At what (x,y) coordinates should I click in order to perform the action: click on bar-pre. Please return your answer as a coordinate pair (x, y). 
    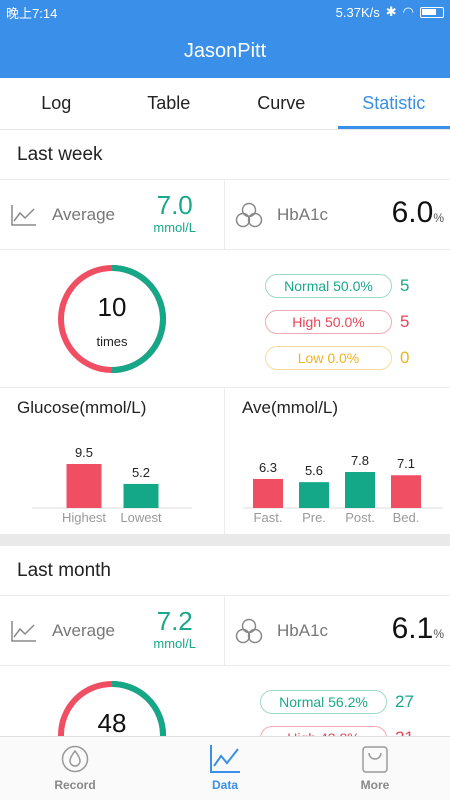
    Looking at the image, I should click on (314, 495).